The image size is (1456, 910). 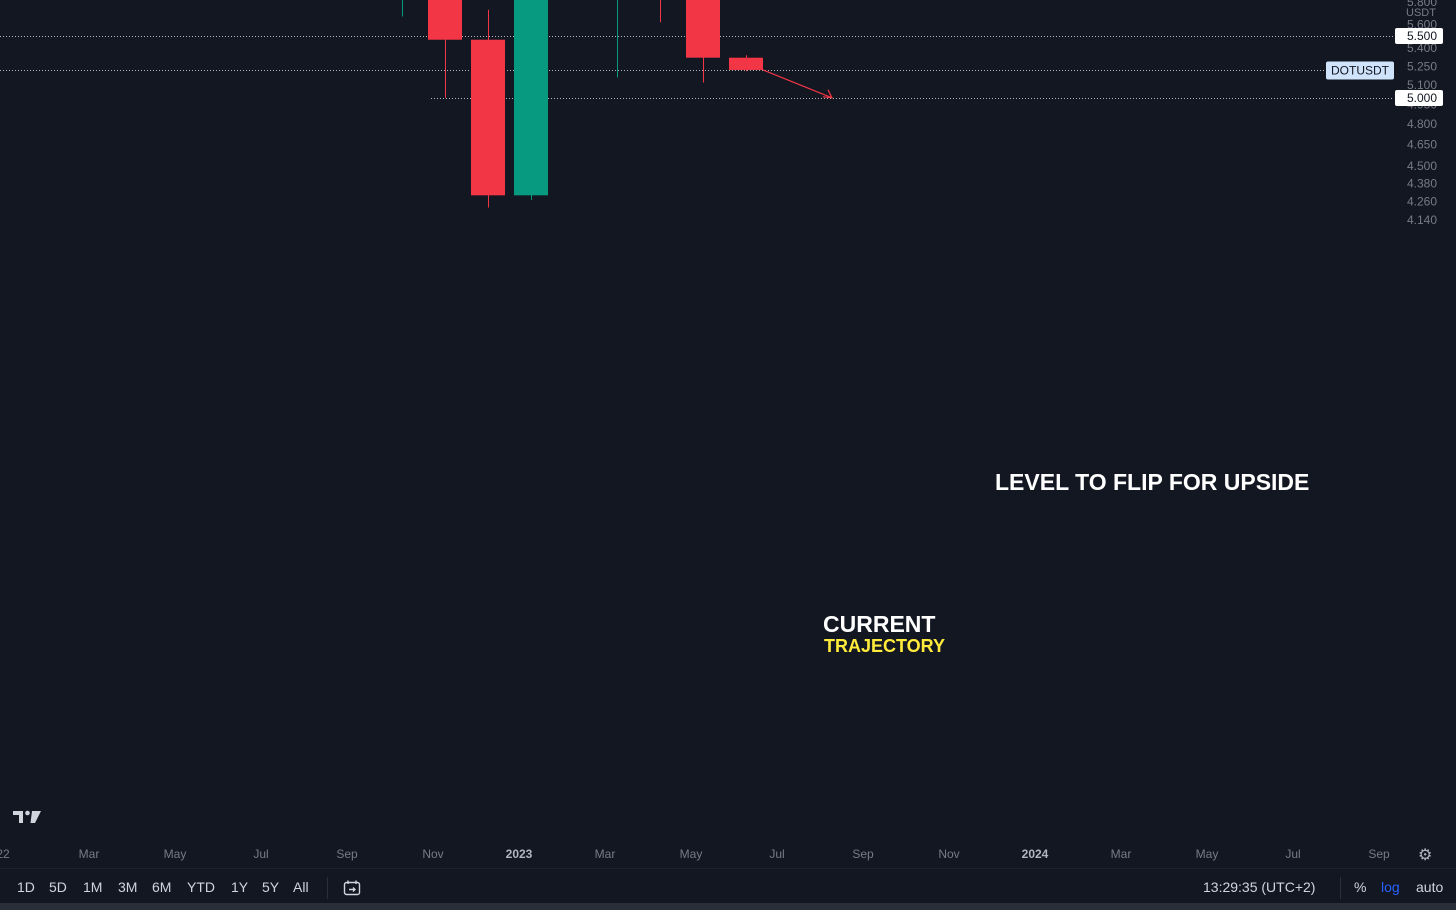 What do you see at coordinates (162, 887) in the screenshot?
I see `range-6m-button: 6M` at bounding box center [162, 887].